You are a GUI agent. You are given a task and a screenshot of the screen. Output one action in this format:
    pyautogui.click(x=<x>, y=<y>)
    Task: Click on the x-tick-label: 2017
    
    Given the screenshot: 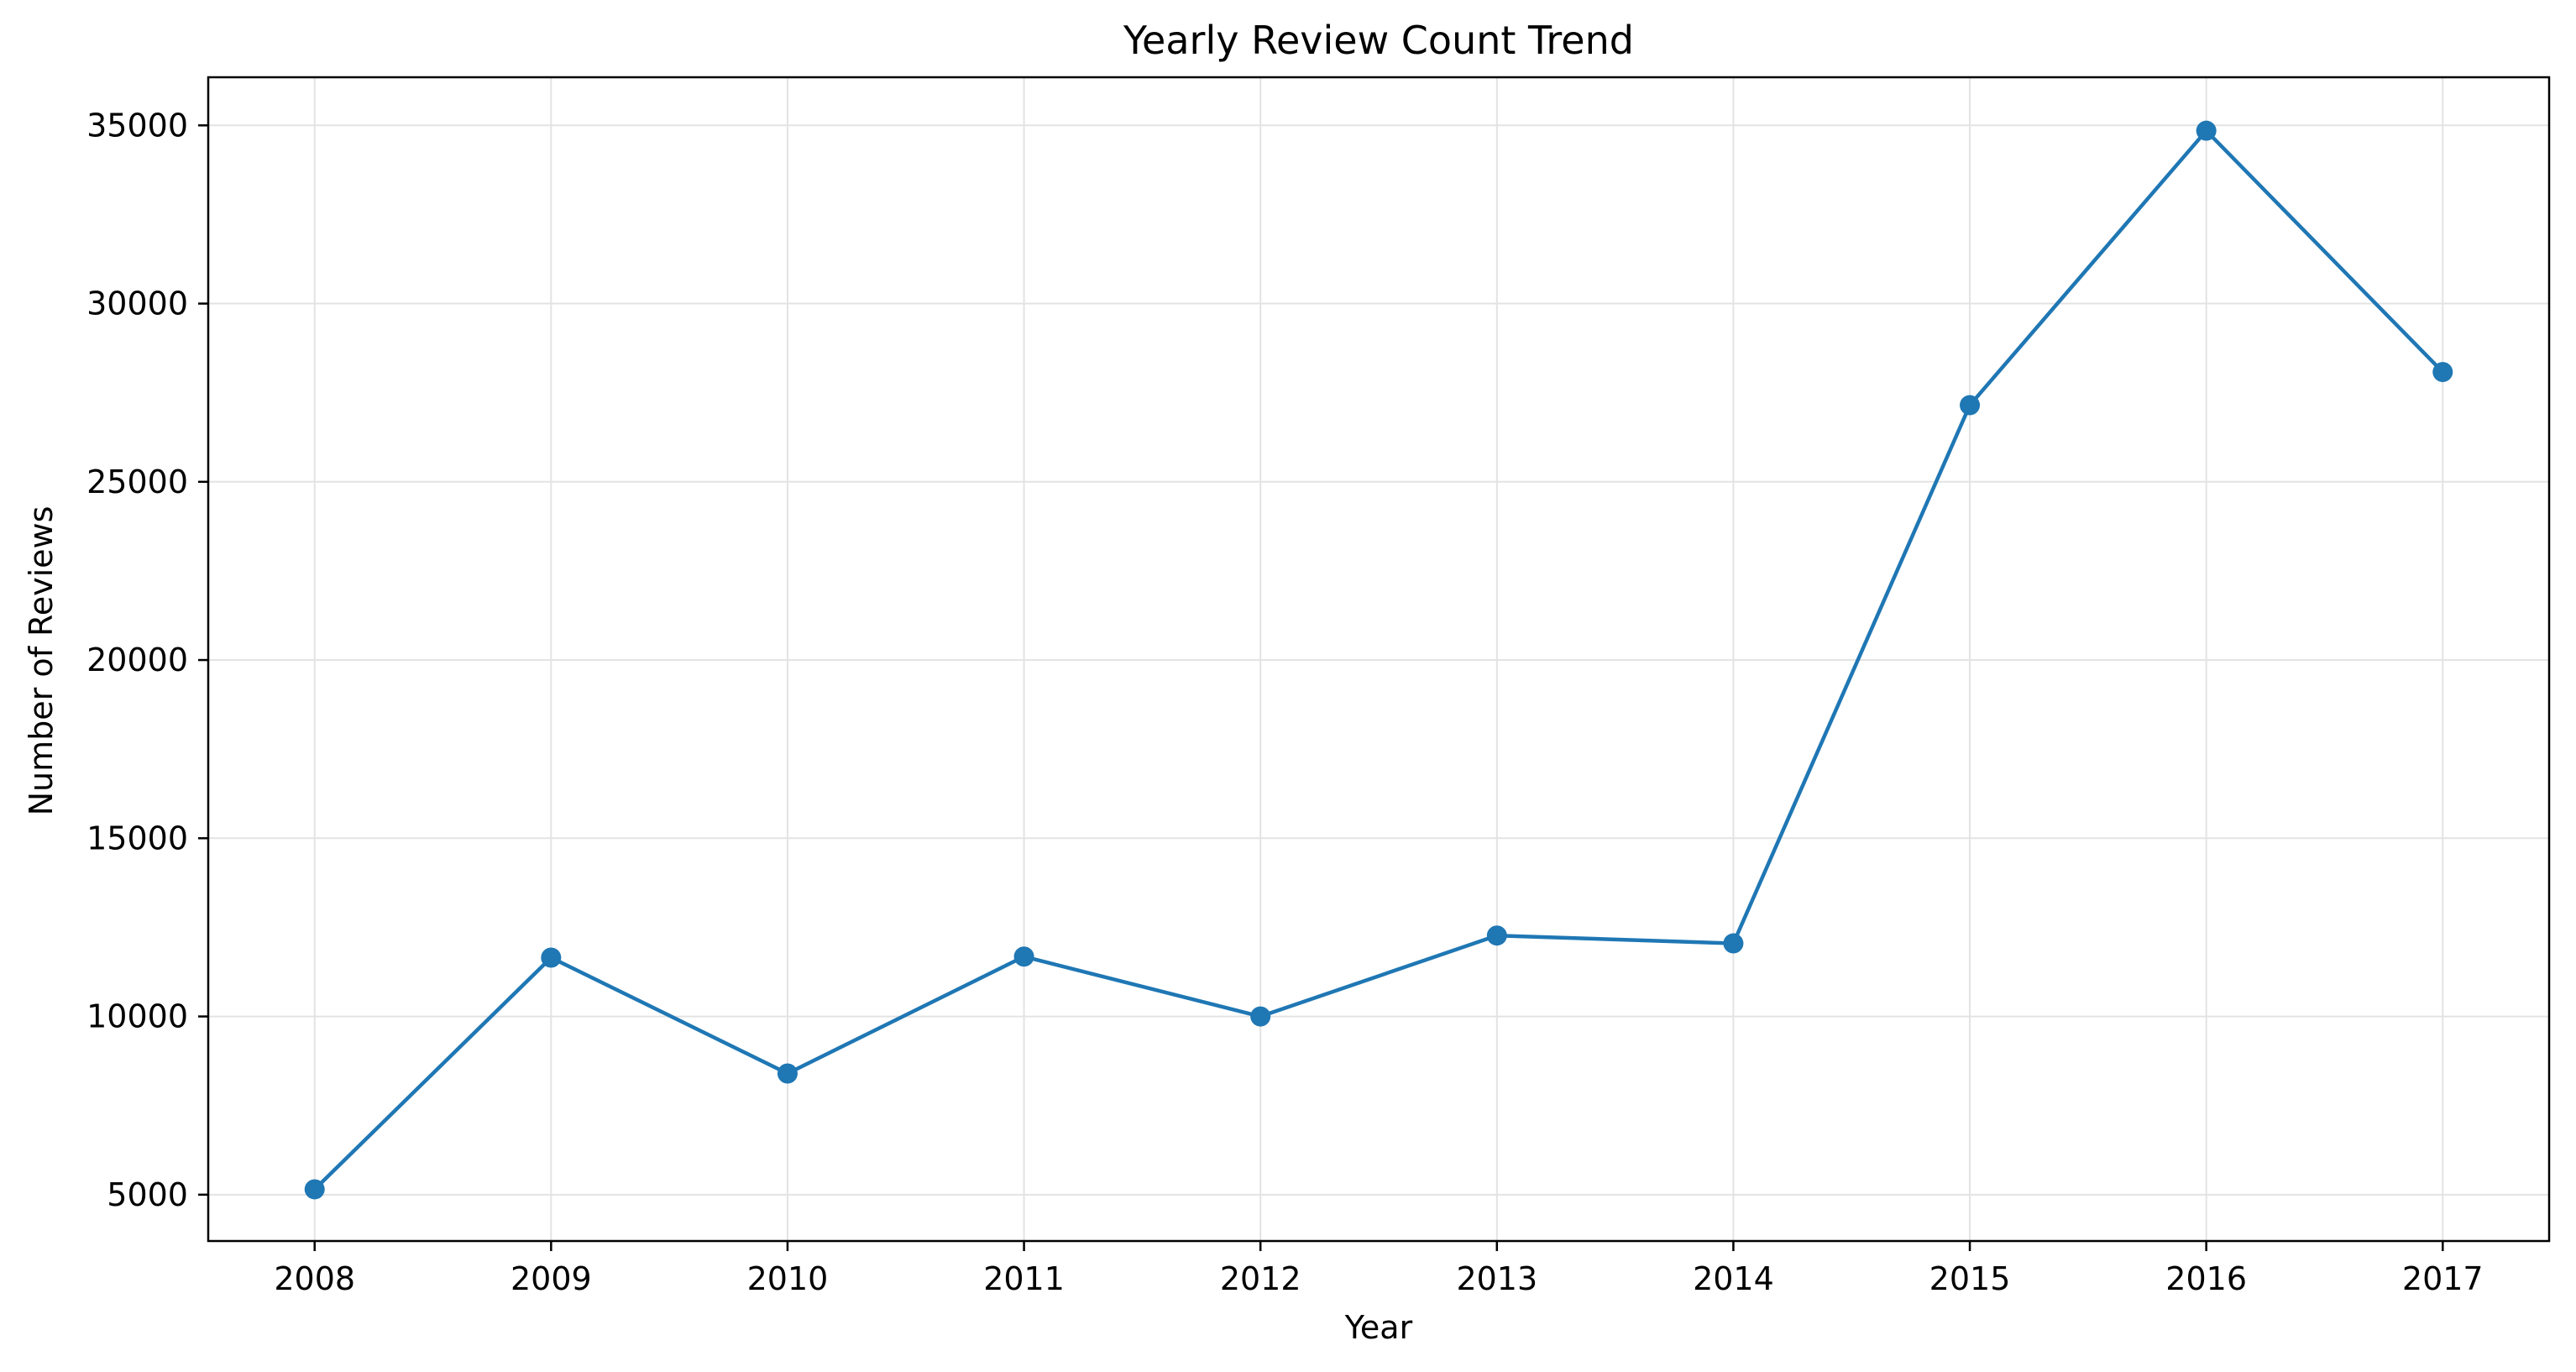 What is the action you would take?
    pyautogui.click(x=2443, y=1279)
    